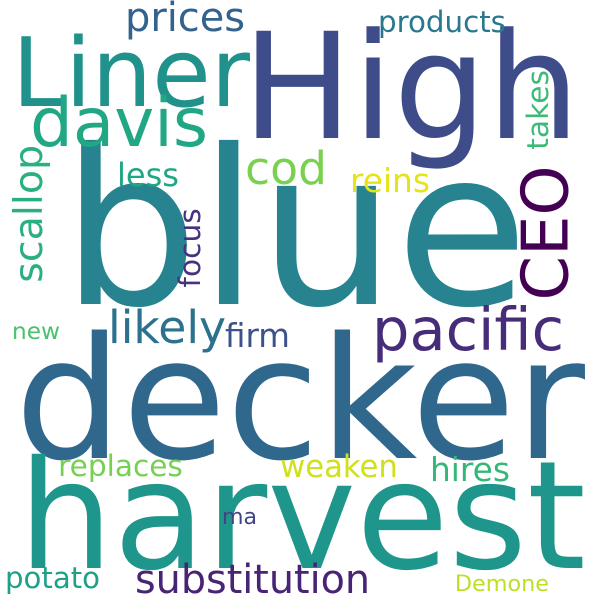 This screenshot has width=600, height=600. I want to click on word-cod: cod, so click(286, 169).